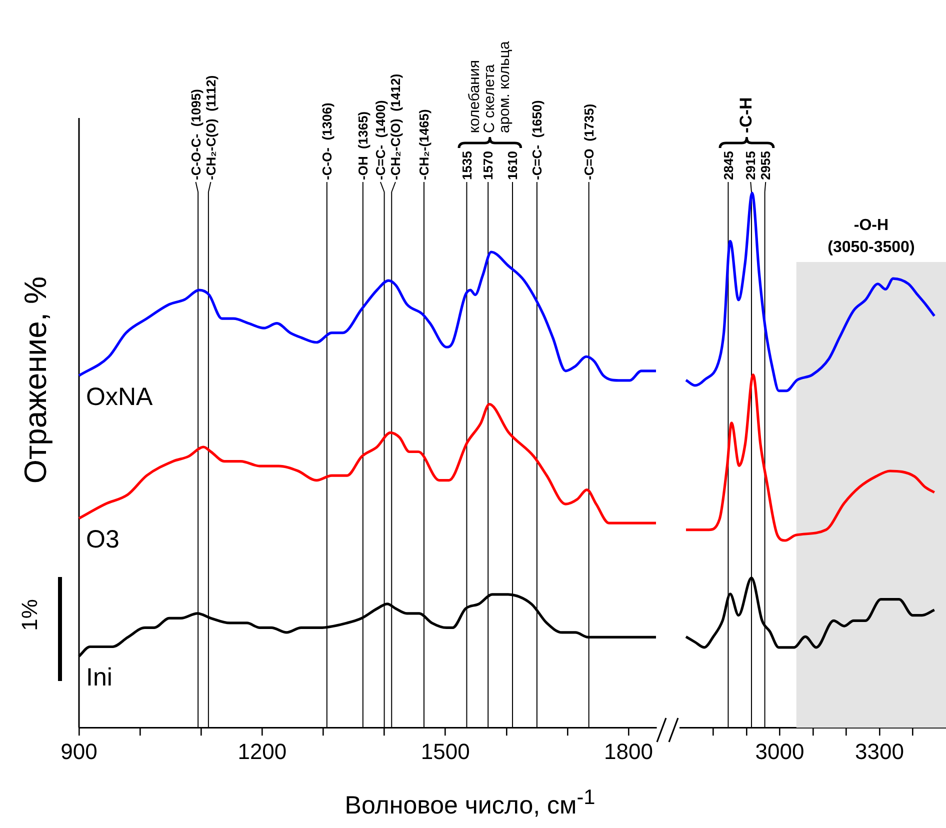 Image resolution: width=946 pixels, height=828 pixels. Describe the element at coordinates (588, 142) in the screenshot. I see `ref-line-label: -C=O (1735)` at that location.